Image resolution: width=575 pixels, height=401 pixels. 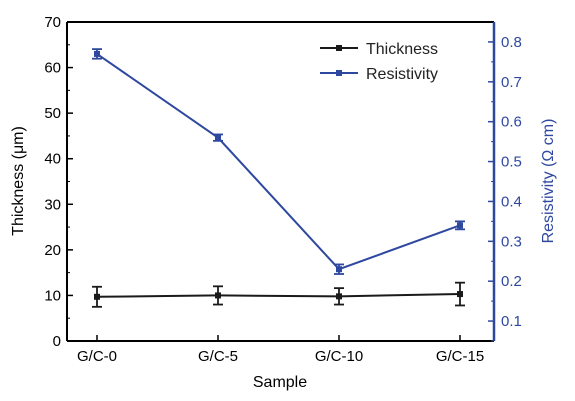 I want to click on series-line, so click(x=278, y=295).